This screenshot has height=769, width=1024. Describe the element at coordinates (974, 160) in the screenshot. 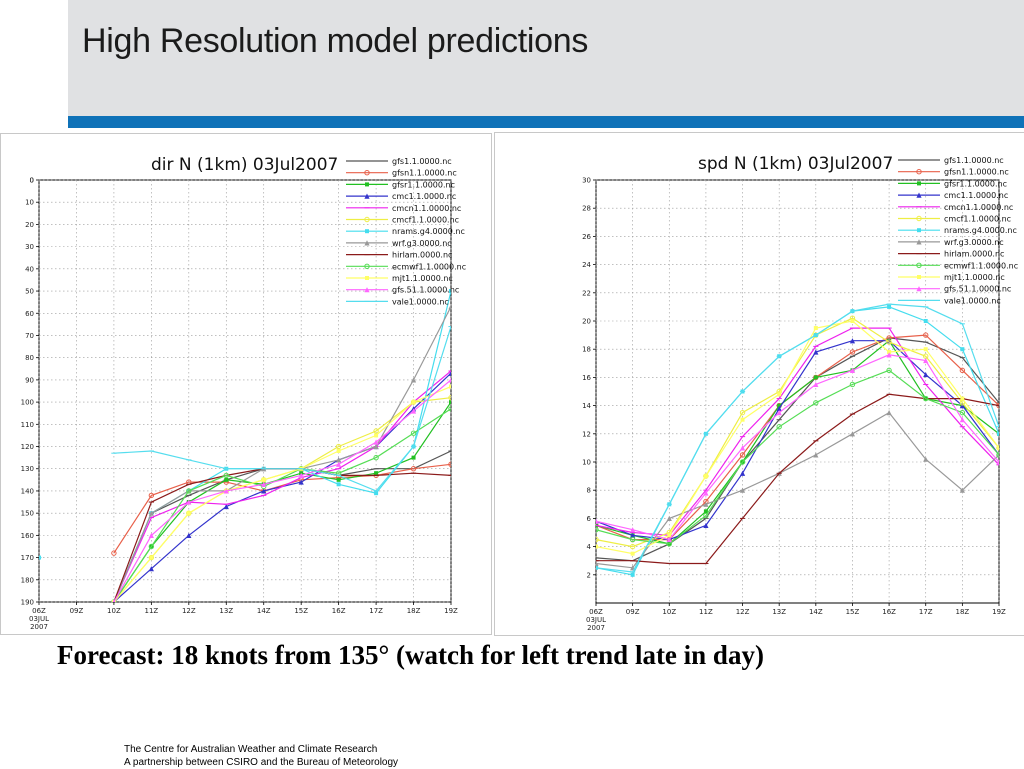

I see `legend-label: gfs1.1.0000.nc` at that location.